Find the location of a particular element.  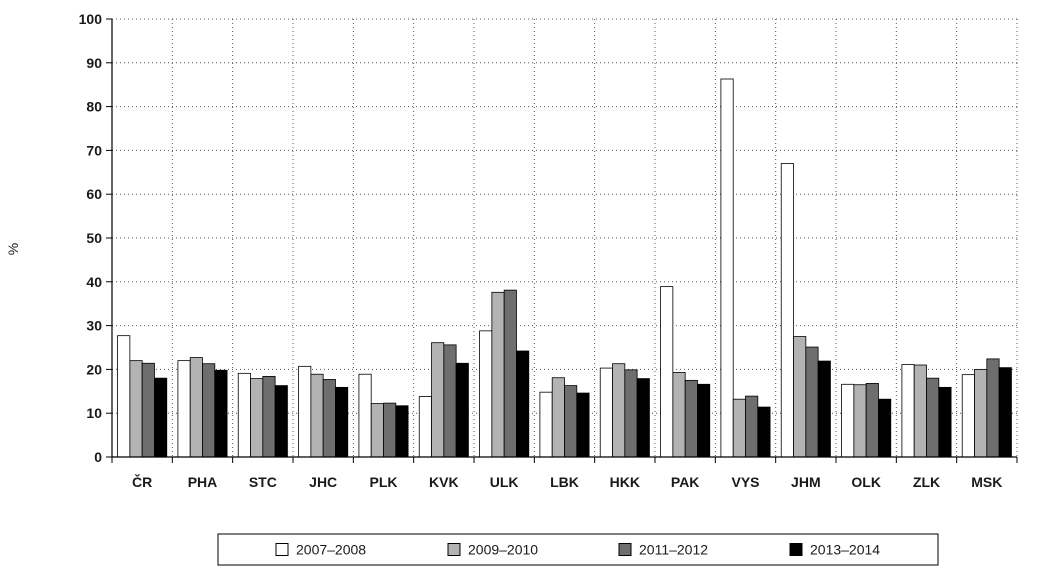

bar-VYS-2013–2014 is located at coordinates (764, 432).